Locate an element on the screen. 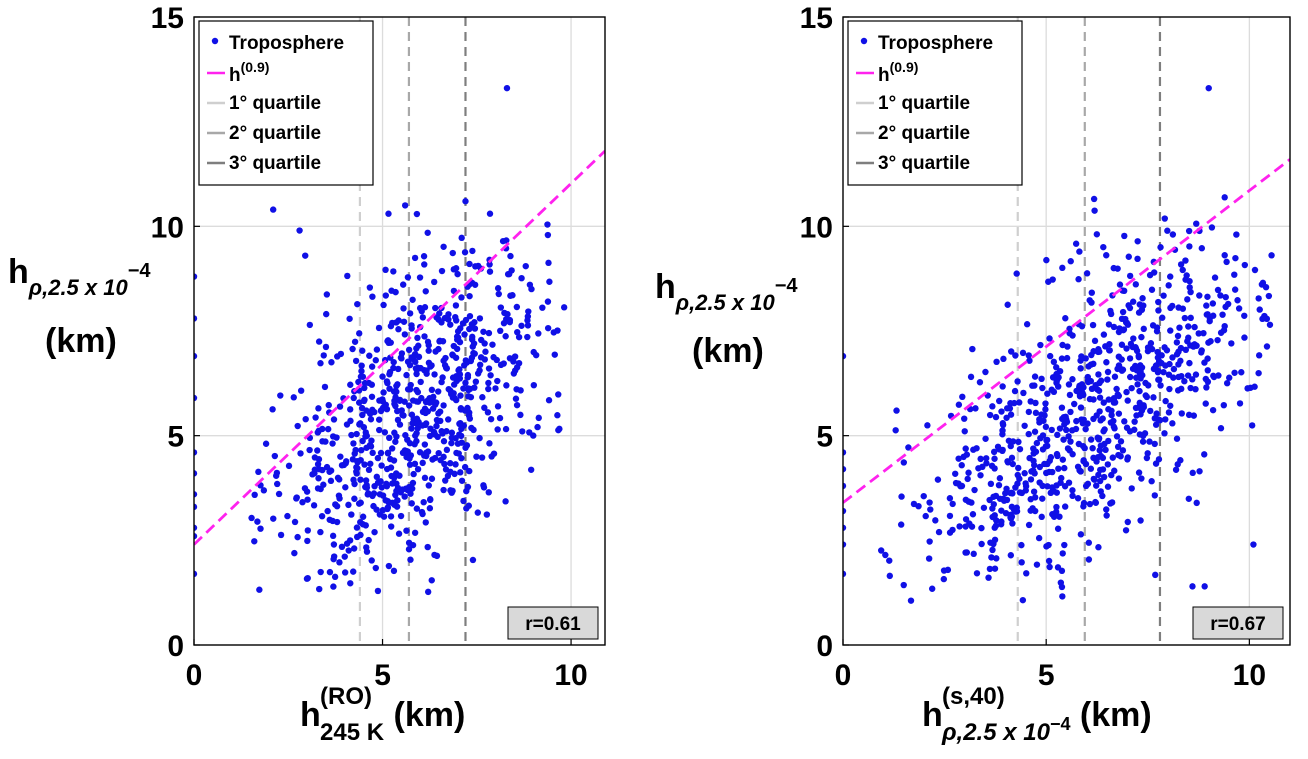 This screenshot has width=1308, height=759. y-tick-label: 0 is located at coordinates (824, 646).